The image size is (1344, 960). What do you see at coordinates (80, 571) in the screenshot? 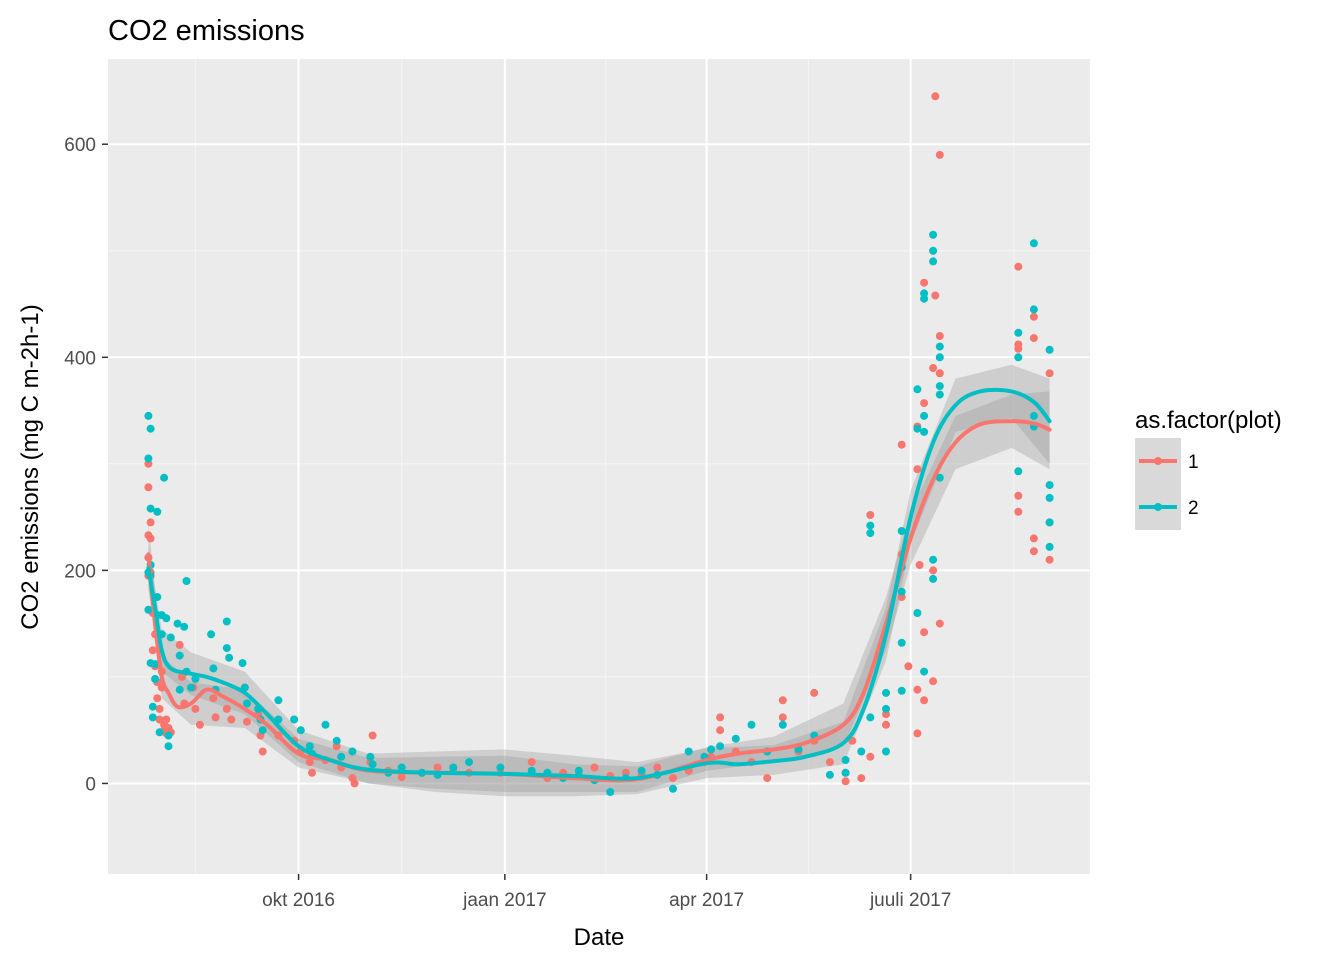
I see `y-tick-label: 200` at bounding box center [80, 571].